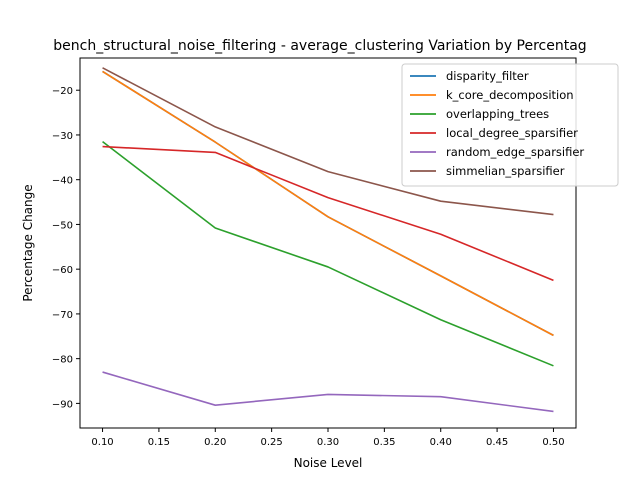 The image size is (640, 480). What do you see at coordinates (328, 463) in the screenshot?
I see `x-axis-label: Noise Level` at bounding box center [328, 463].